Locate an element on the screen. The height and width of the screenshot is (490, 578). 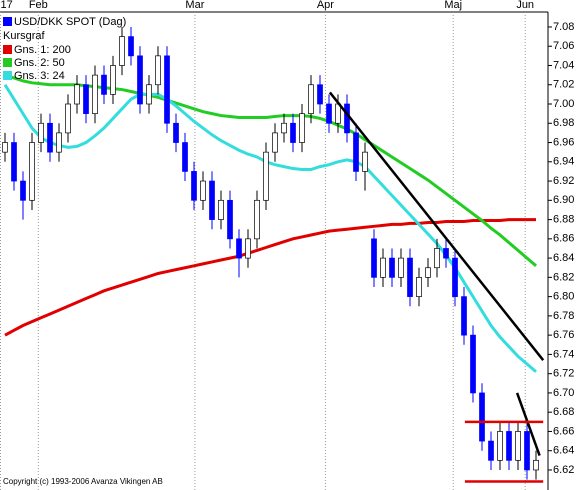
y-tick-label: 7.02 is located at coordinates (563, 85).